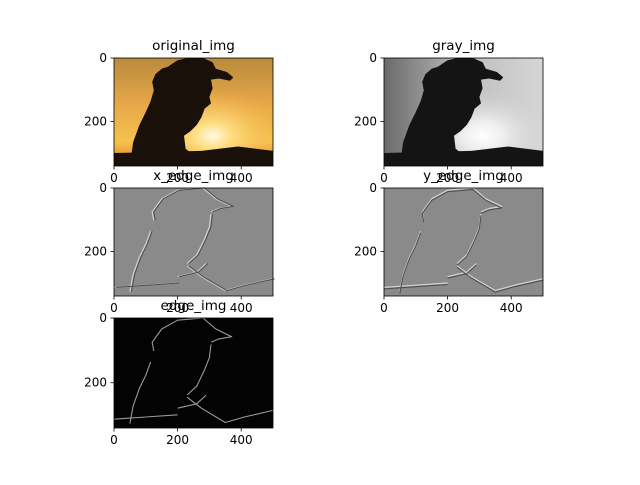  I want to click on subplot-title: y_edge_img, so click(463, 176).